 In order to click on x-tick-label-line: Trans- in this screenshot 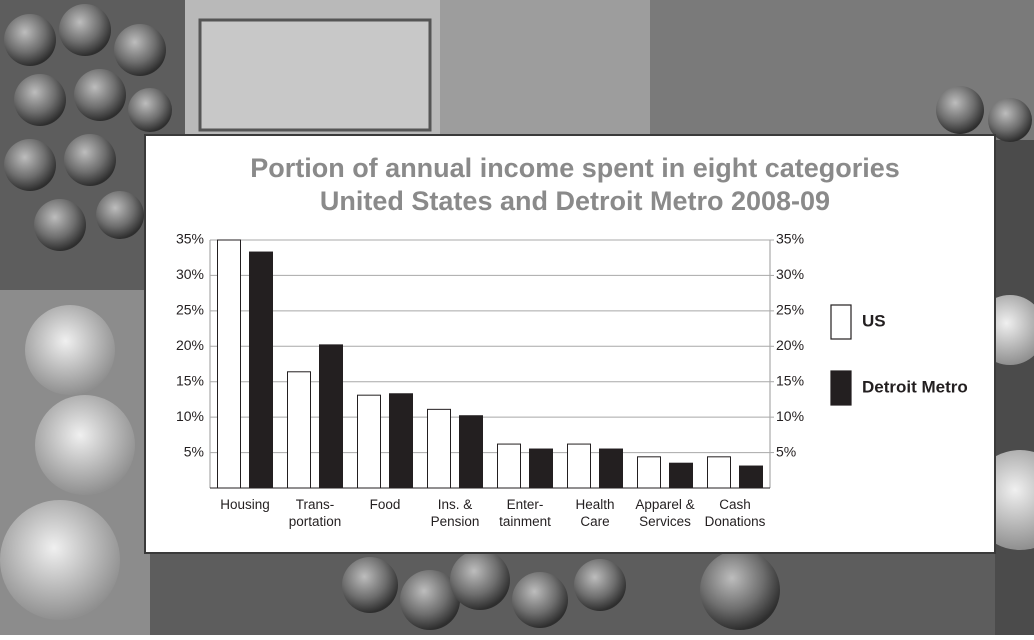, I will do `click(315, 504)`.